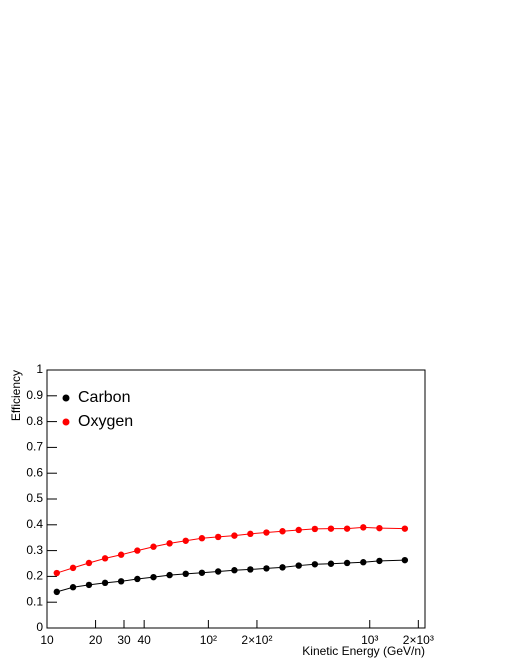 The image size is (510, 660). What do you see at coordinates (16, 395) in the screenshot?
I see `y-axis-label: Efficiency` at bounding box center [16, 395].